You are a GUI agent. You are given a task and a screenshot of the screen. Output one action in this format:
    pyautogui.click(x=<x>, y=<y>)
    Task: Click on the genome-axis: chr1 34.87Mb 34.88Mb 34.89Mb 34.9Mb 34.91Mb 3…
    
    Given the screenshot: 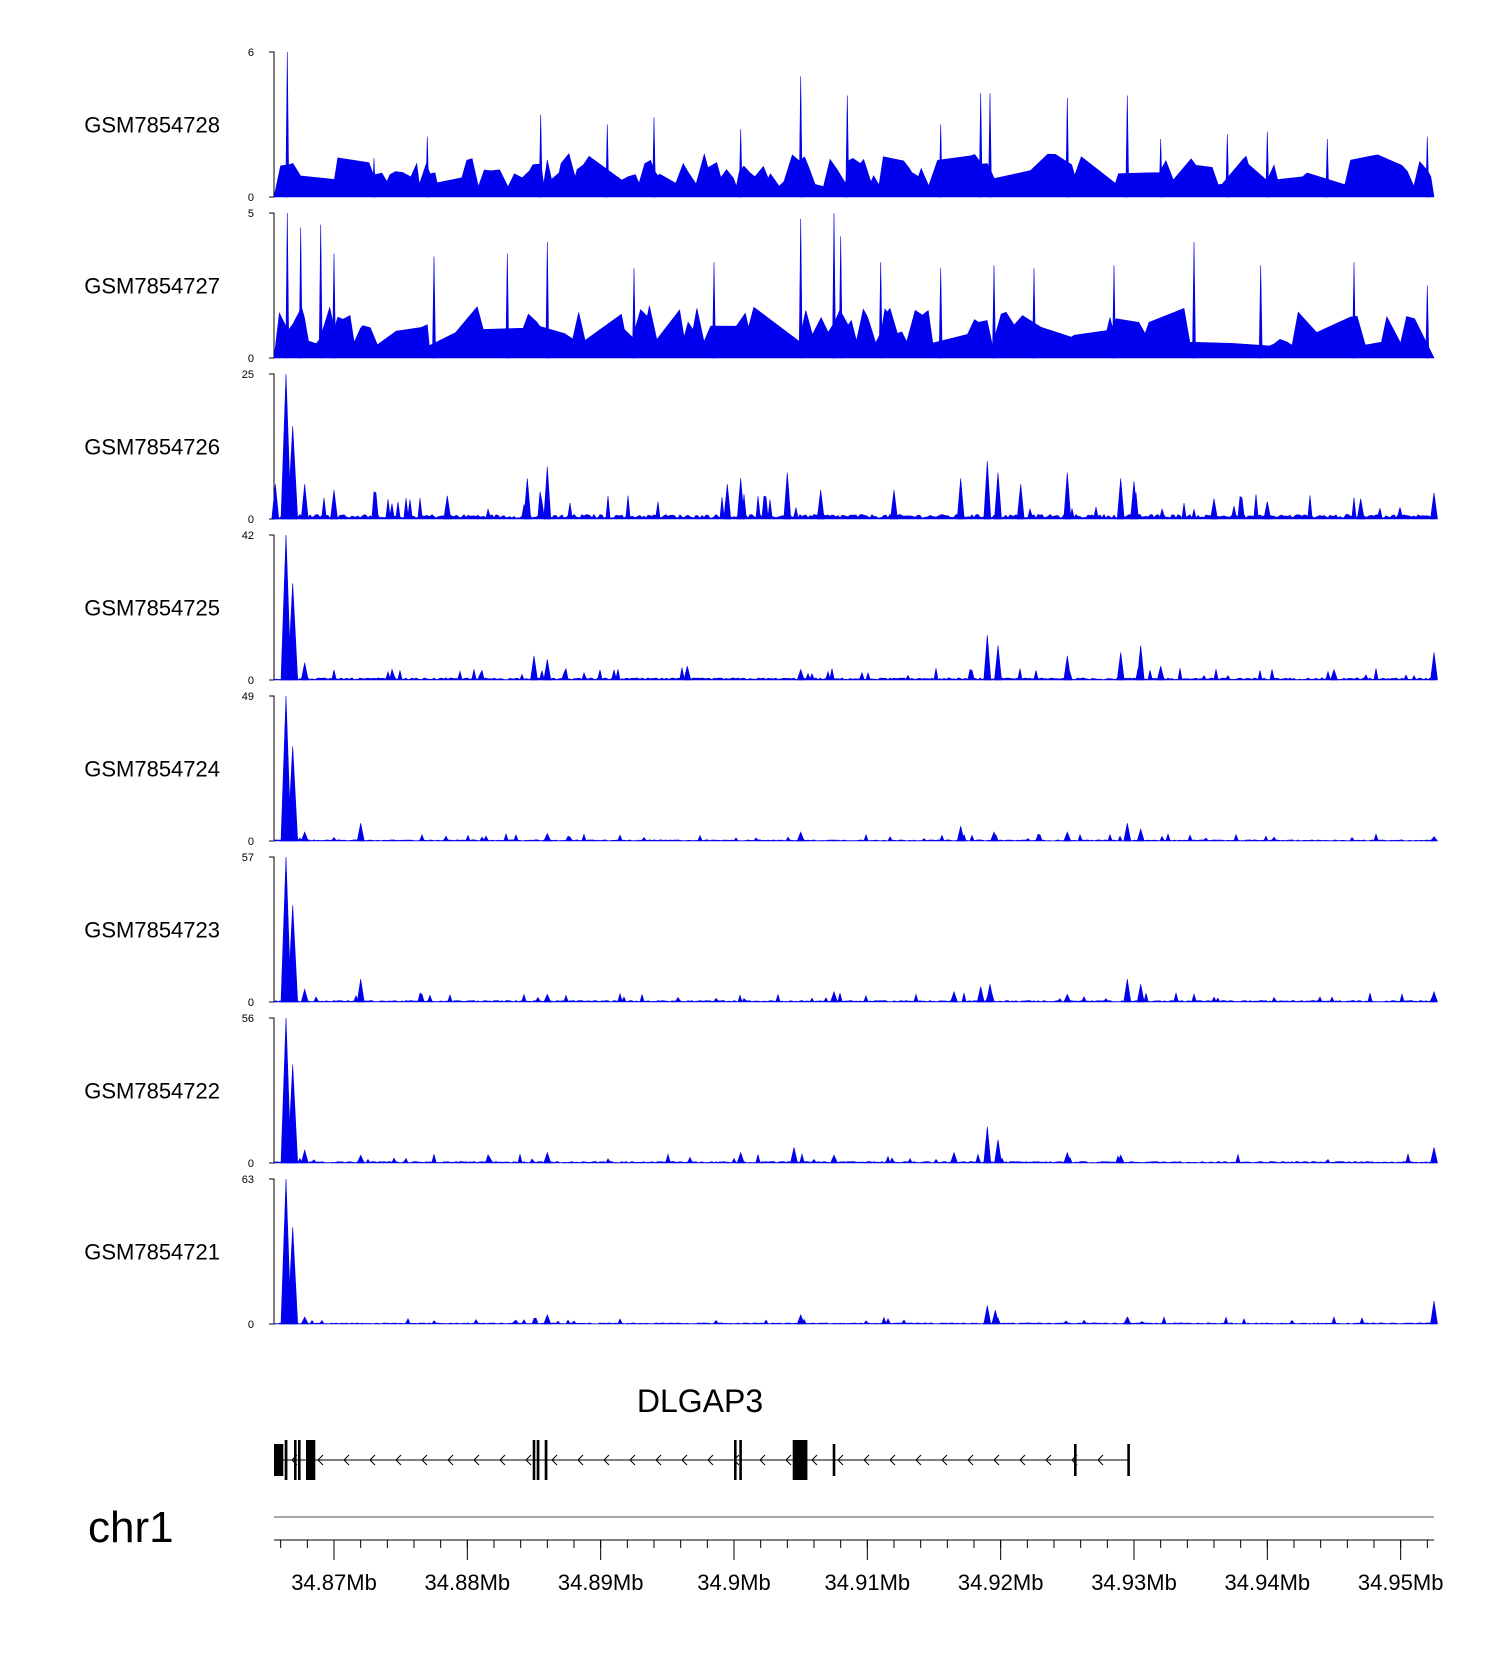 What is the action you would take?
    pyautogui.click(x=765, y=1549)
    